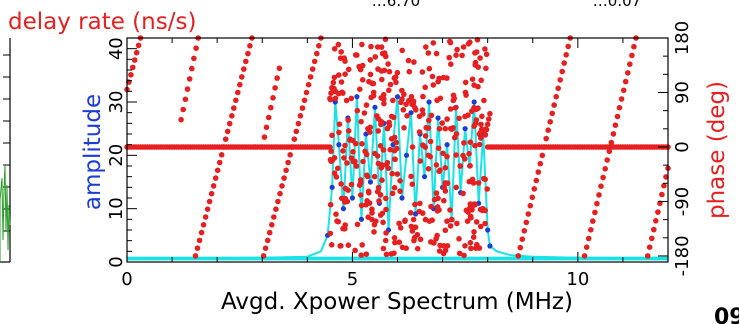 The image size is (739, 324). What do you see at coordinates (5, 150) in the screenshot?
I see `left-panel-fragment` at bounding box center [5, 150].